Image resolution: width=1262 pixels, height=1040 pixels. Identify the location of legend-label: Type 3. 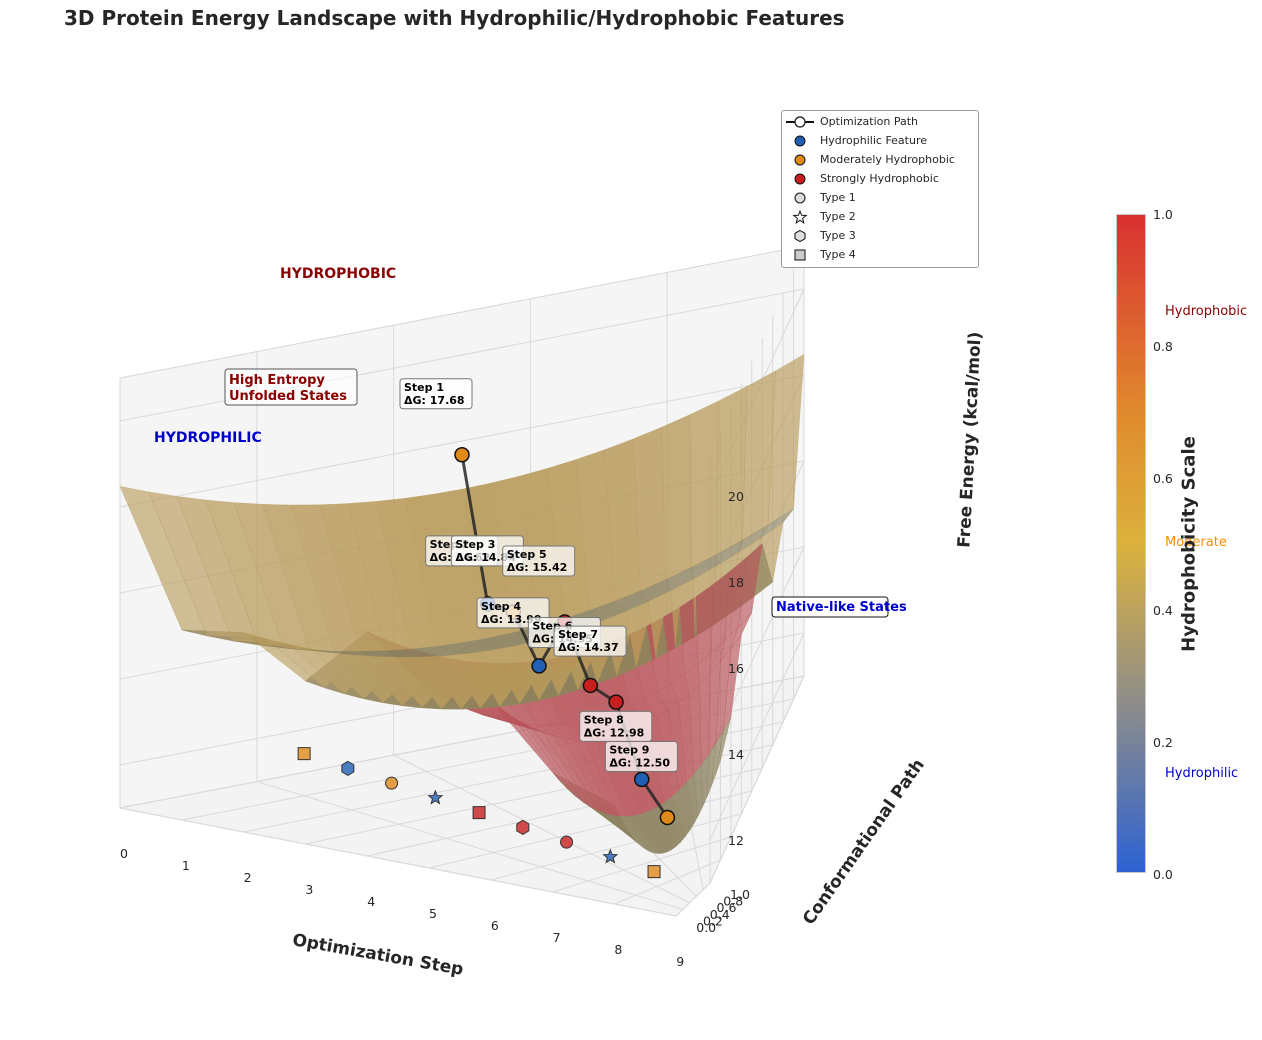
(838, 235).